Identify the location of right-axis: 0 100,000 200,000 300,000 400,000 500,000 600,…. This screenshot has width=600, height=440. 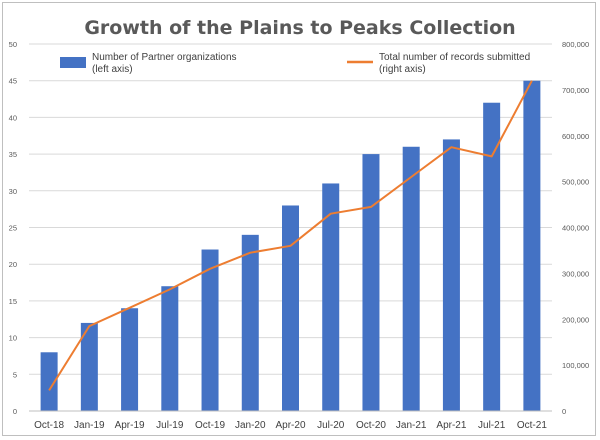
(575, 228).